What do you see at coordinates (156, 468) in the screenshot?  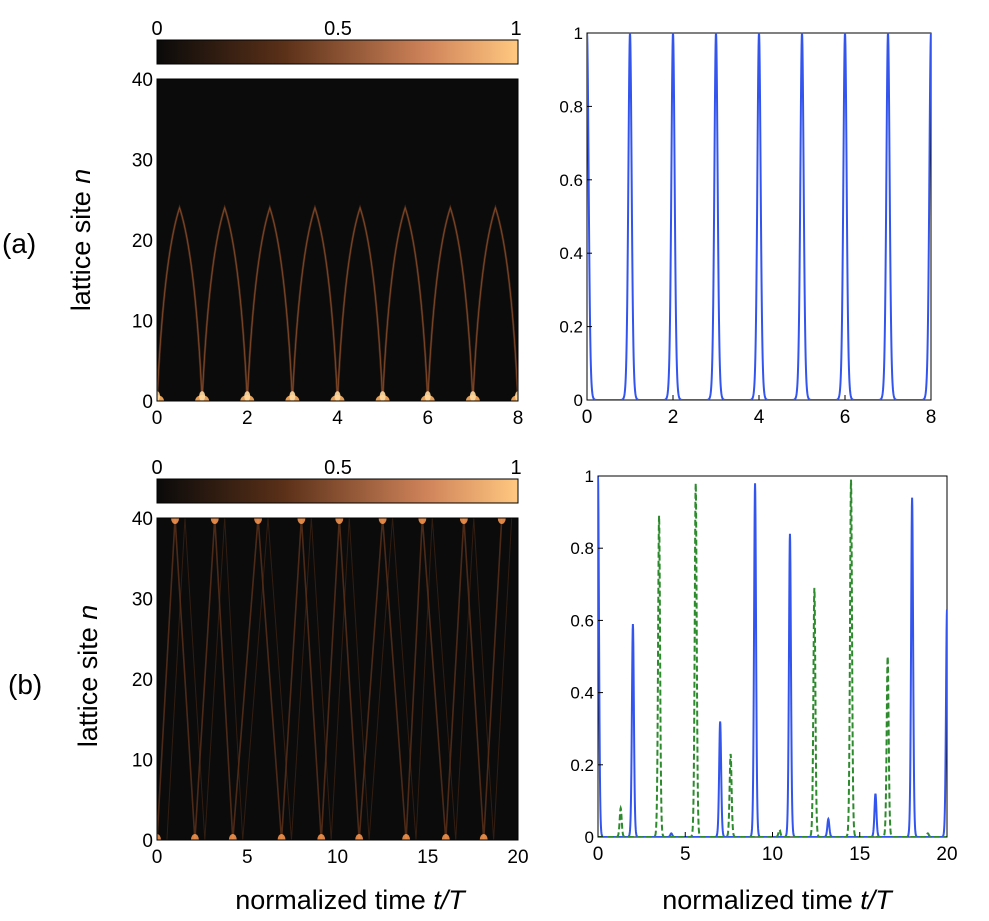 I see `colorbar-b-tick-0: 0` at bounding box center [156, 468].